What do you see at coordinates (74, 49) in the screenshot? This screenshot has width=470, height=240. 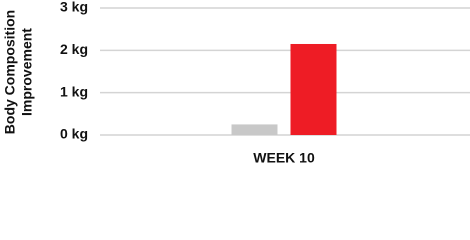 I see `y-tick-label: 2 kg` at bounding box center [74, 49].